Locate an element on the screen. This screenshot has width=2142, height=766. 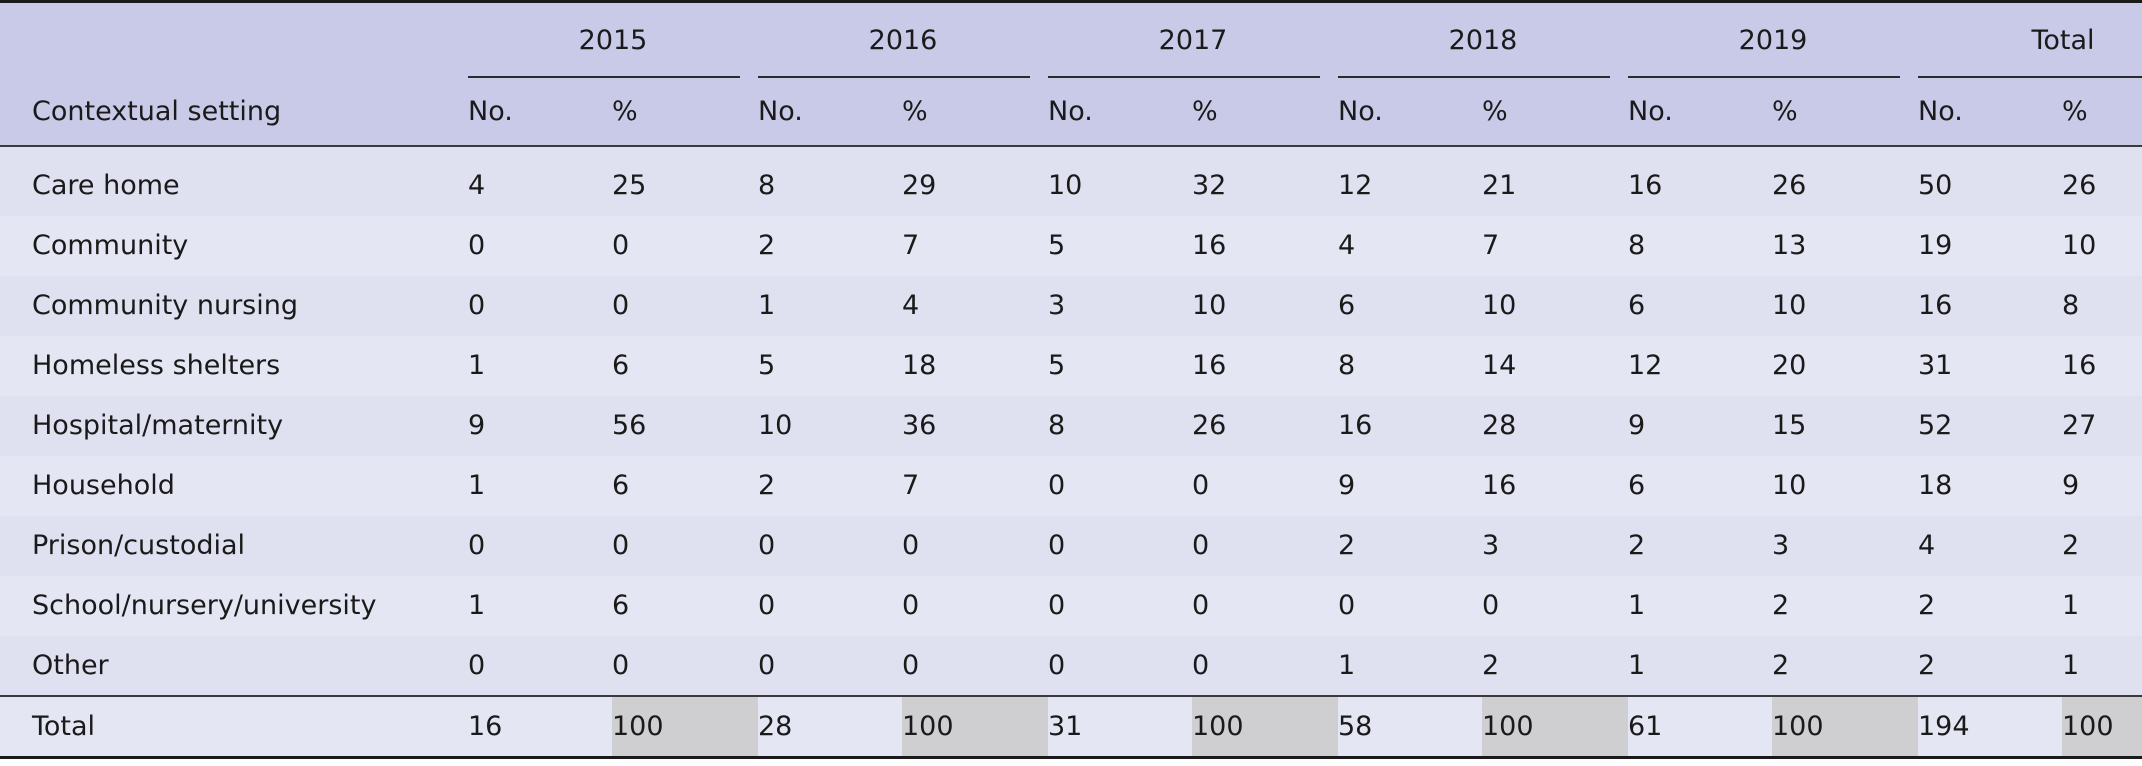
percent-cell: 8 is located at coordinates (2071, 305).